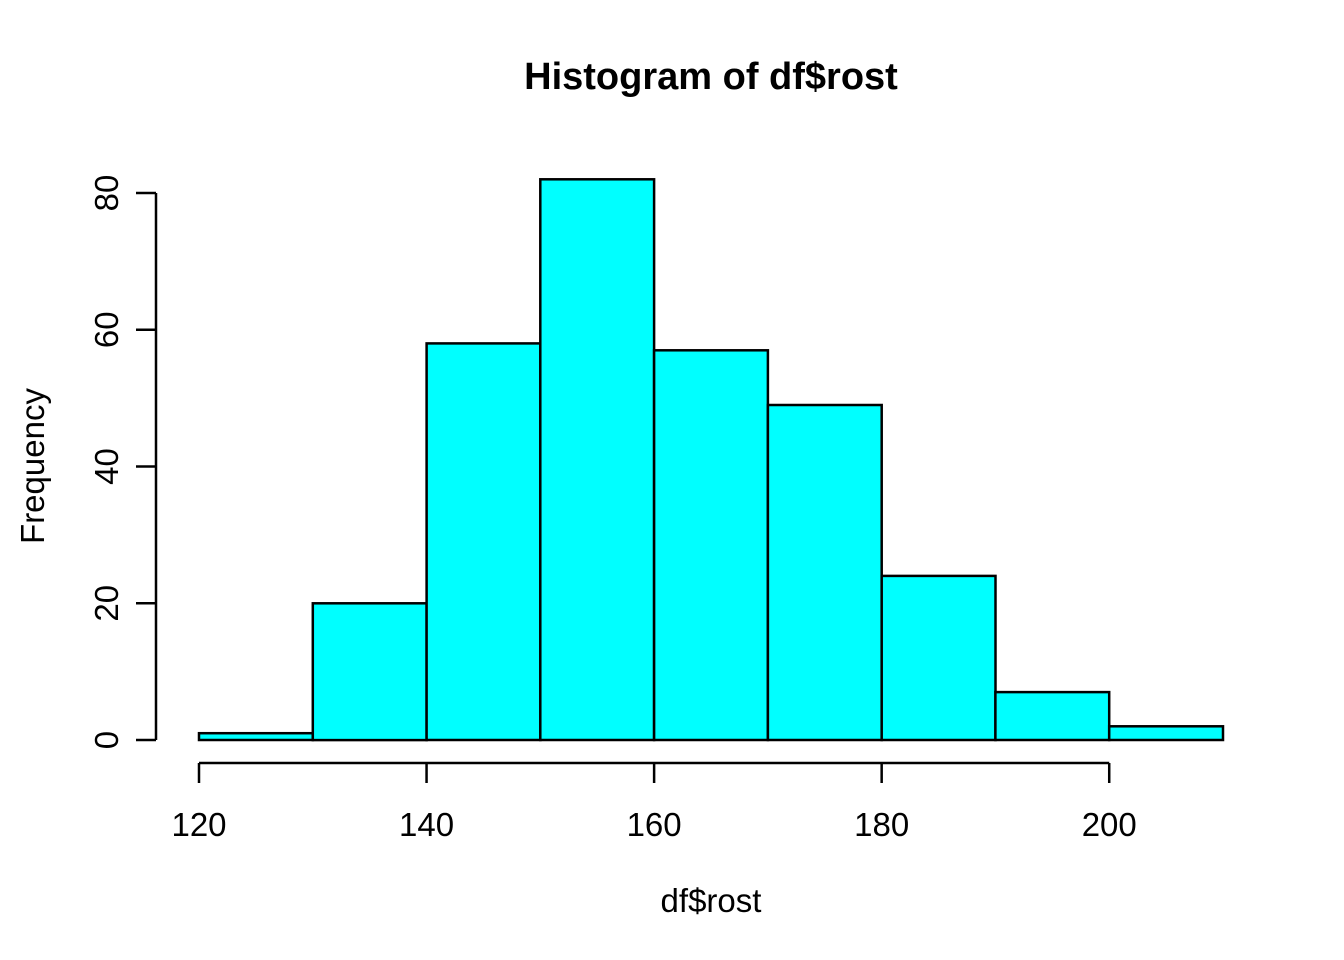  What do you see at coordinates (711, 77) in the screenshot?
I see `chart-title: Histogram of df$rost` at bounding box center [711, 77].